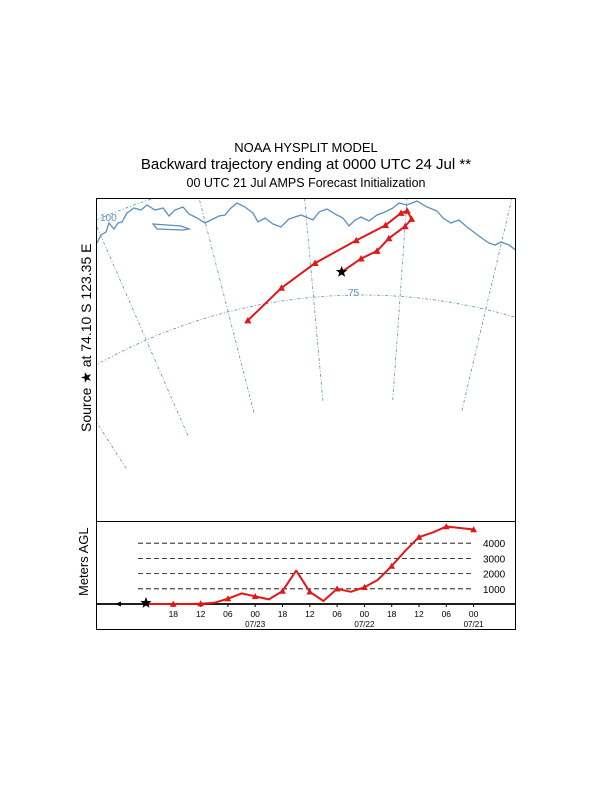  What do you see at coordinates (494, 544) in the screenshot?
I see `altitude-tick-label: 4000` at bounding box center [494, 544].